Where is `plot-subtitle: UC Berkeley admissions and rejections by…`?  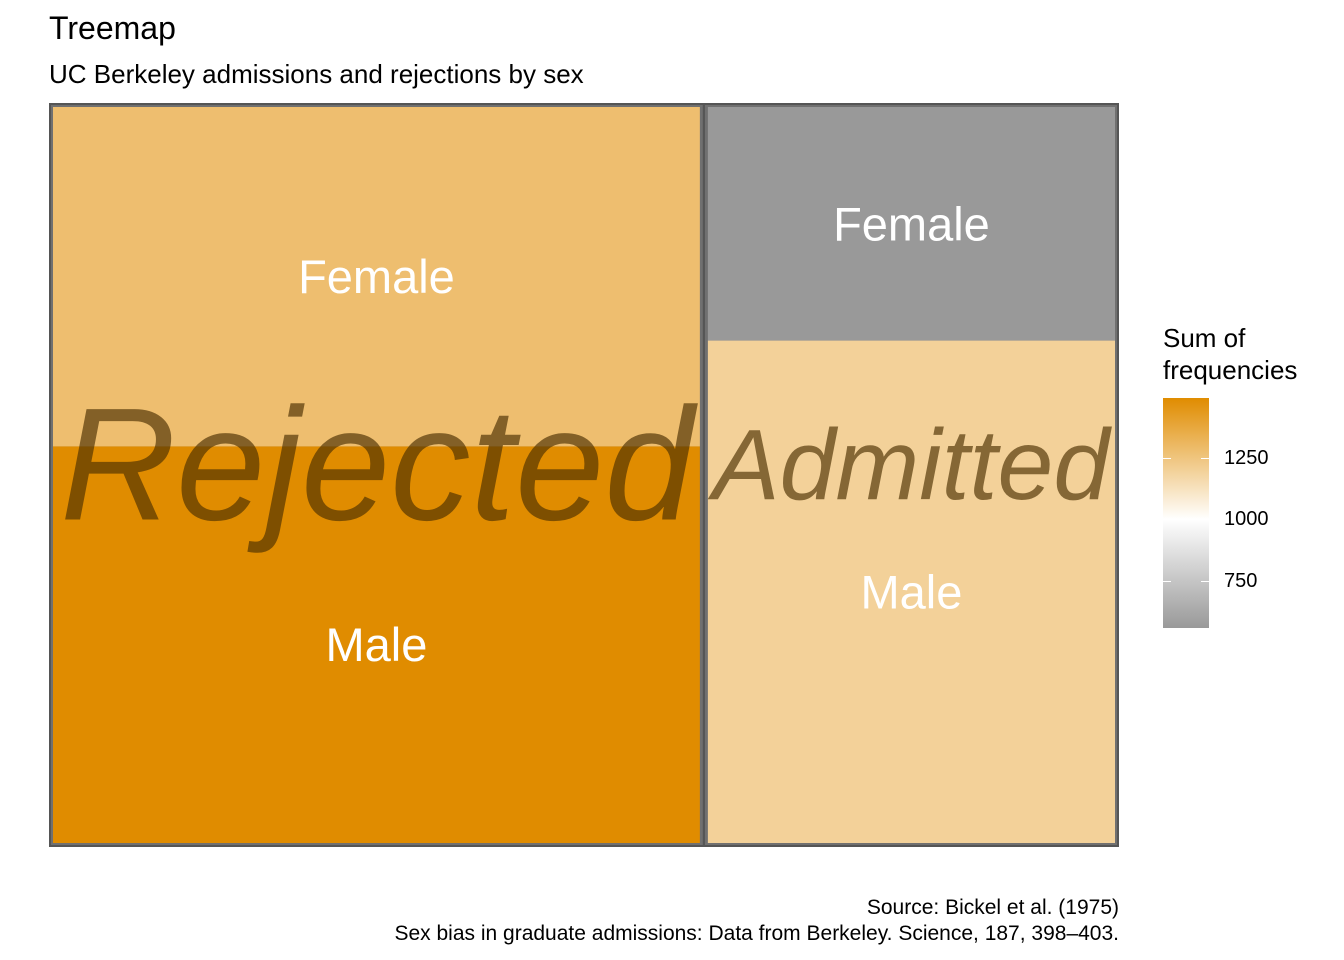
plot-subtitle: UC Berkeley admissions and rejections by… is located at coordinates (316, 74).